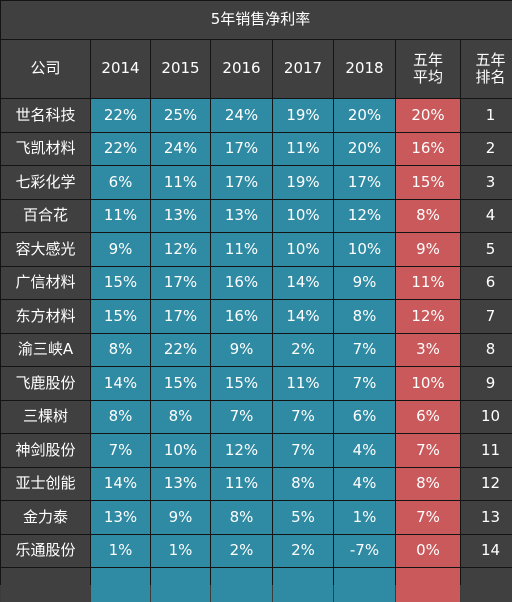 This screenshot has width=512, height=602. What do you see at coordinates (45, 215) in the screenshot?
I see `company-name: 百合花` at bounding box center [45, 215].